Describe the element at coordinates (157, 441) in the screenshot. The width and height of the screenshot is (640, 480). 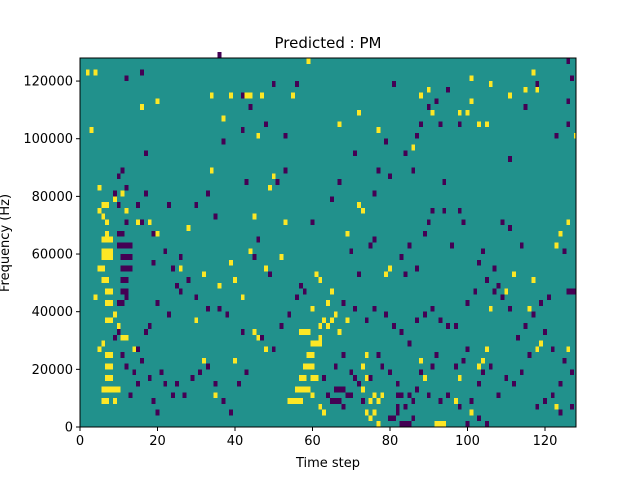
I see `x-tick-label: 20` at that location.